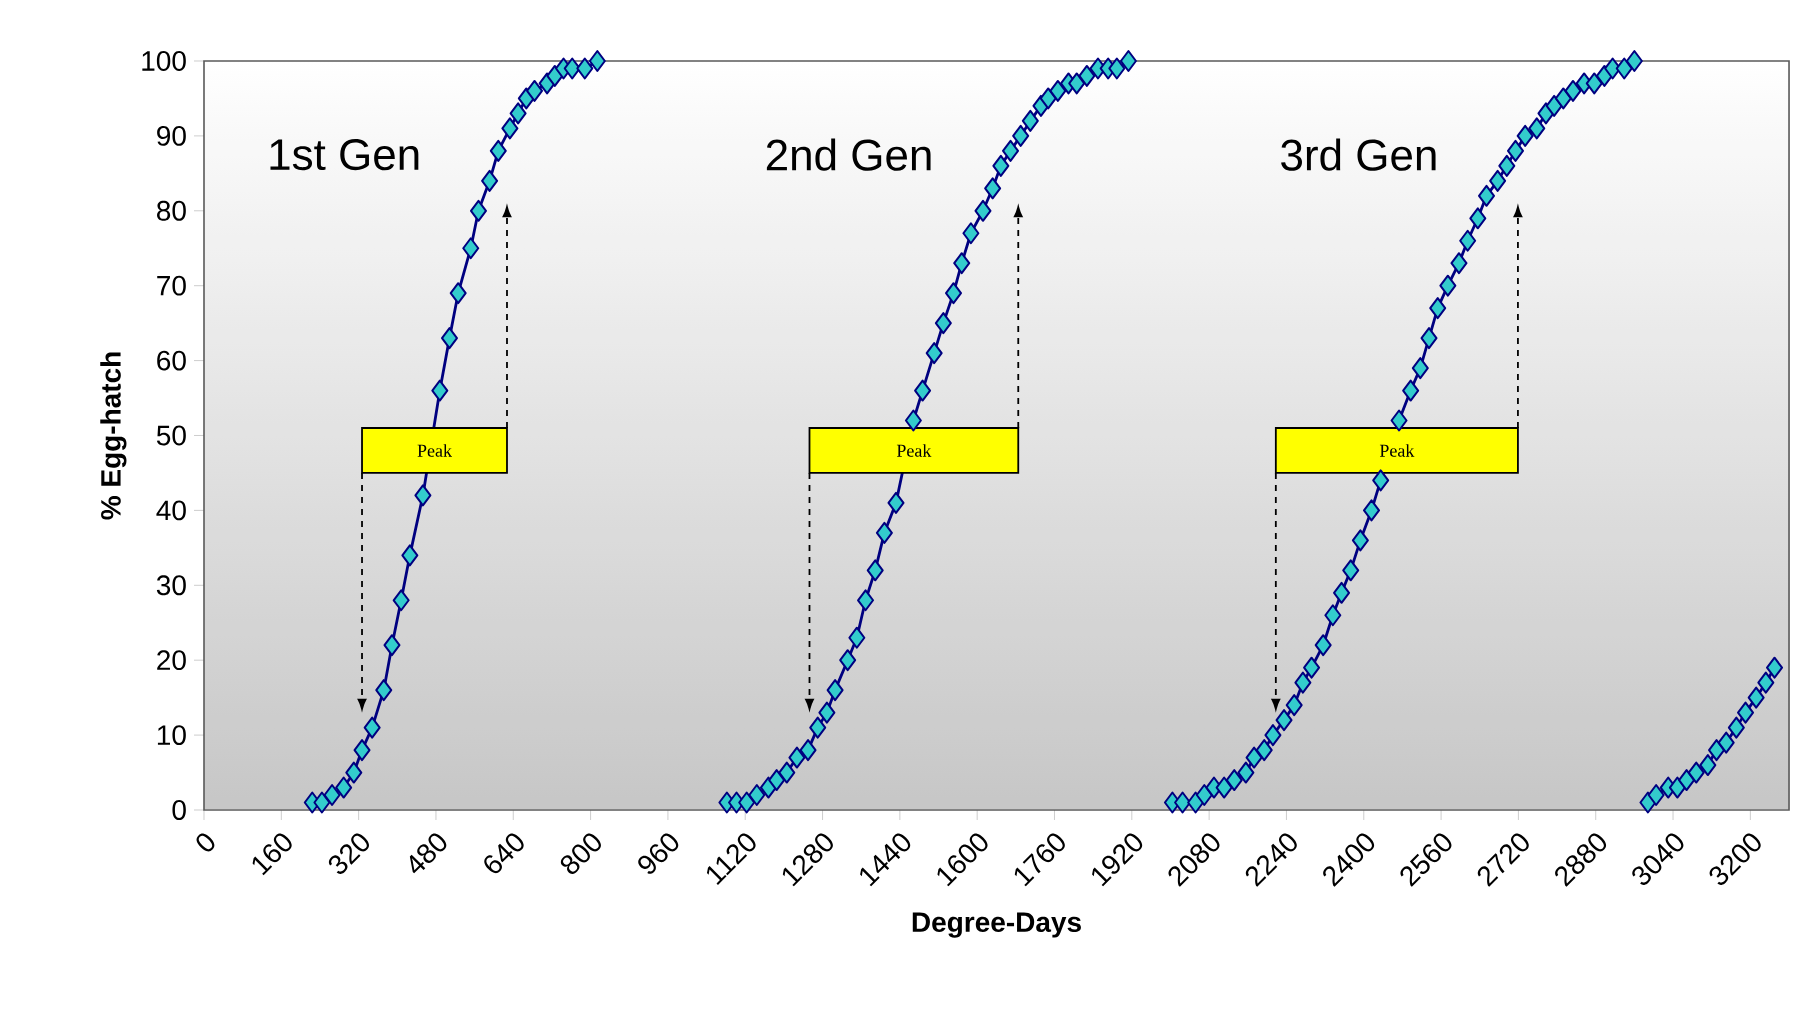 The width and height of the screenshot is (1818, 1022). What do you see at coordinates (428, 853) in the screenshot?
I see `x-tick-label: 480` at bounding box center [428, 853].